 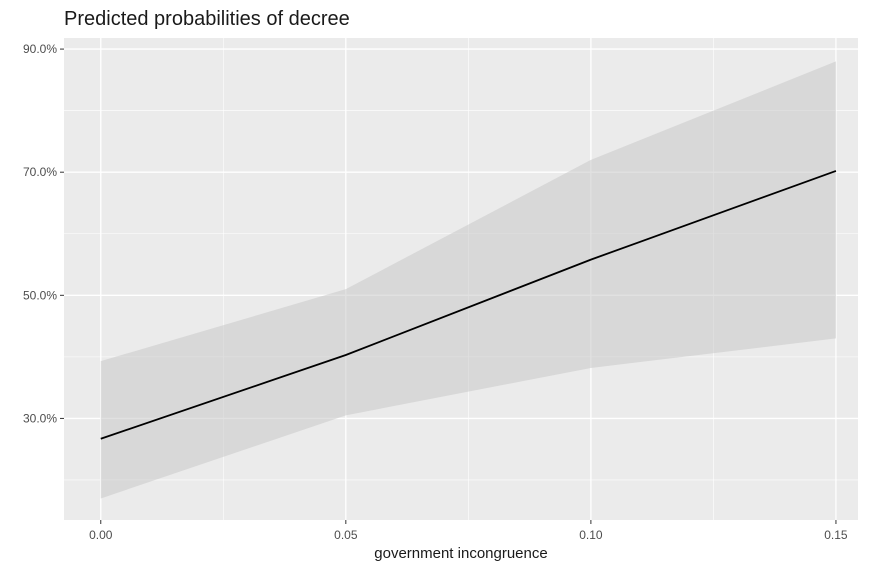 I want to click on x-tick-label: 0.05, so click(x=346, y=535).